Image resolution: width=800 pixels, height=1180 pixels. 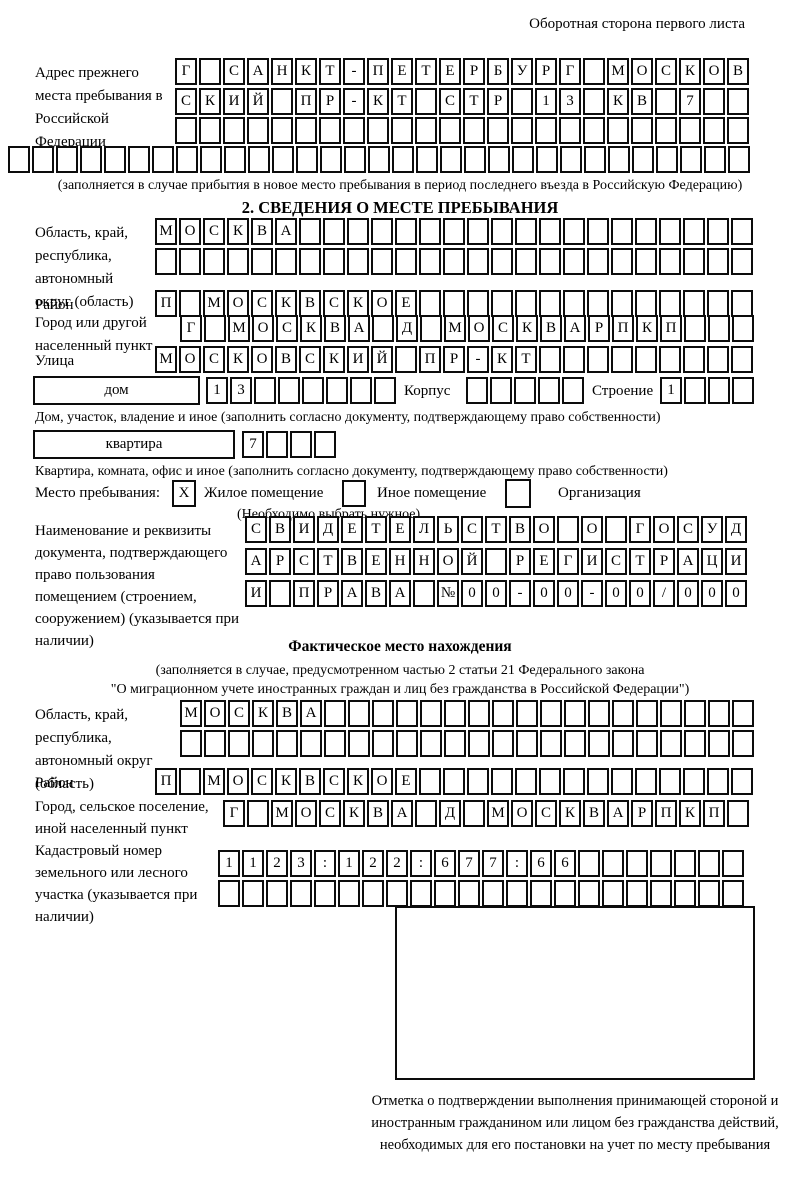 What do you see at coordinates (407, 328) in the screenshot?
I see `char-box: Д` at bounding box center [407, 328].